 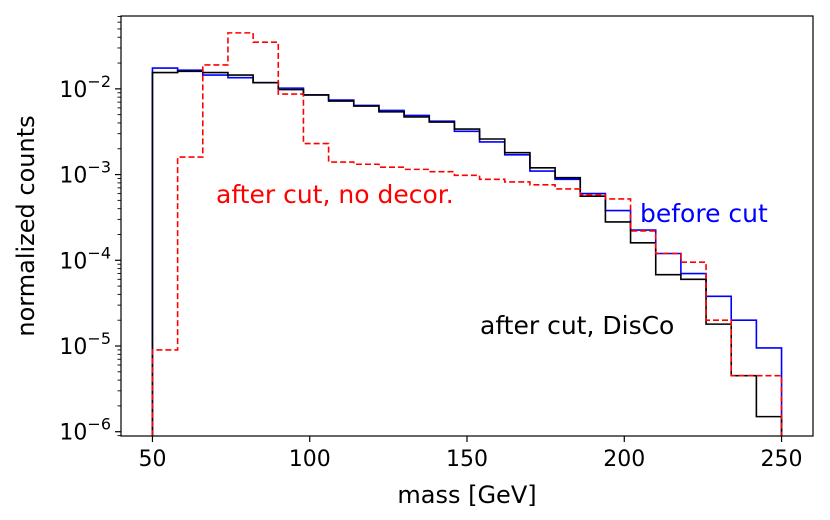 What do you see at coordinates (152, 459) in the screenshot?
I see `x-tick-label: 50` at bounding box center [152, 459].